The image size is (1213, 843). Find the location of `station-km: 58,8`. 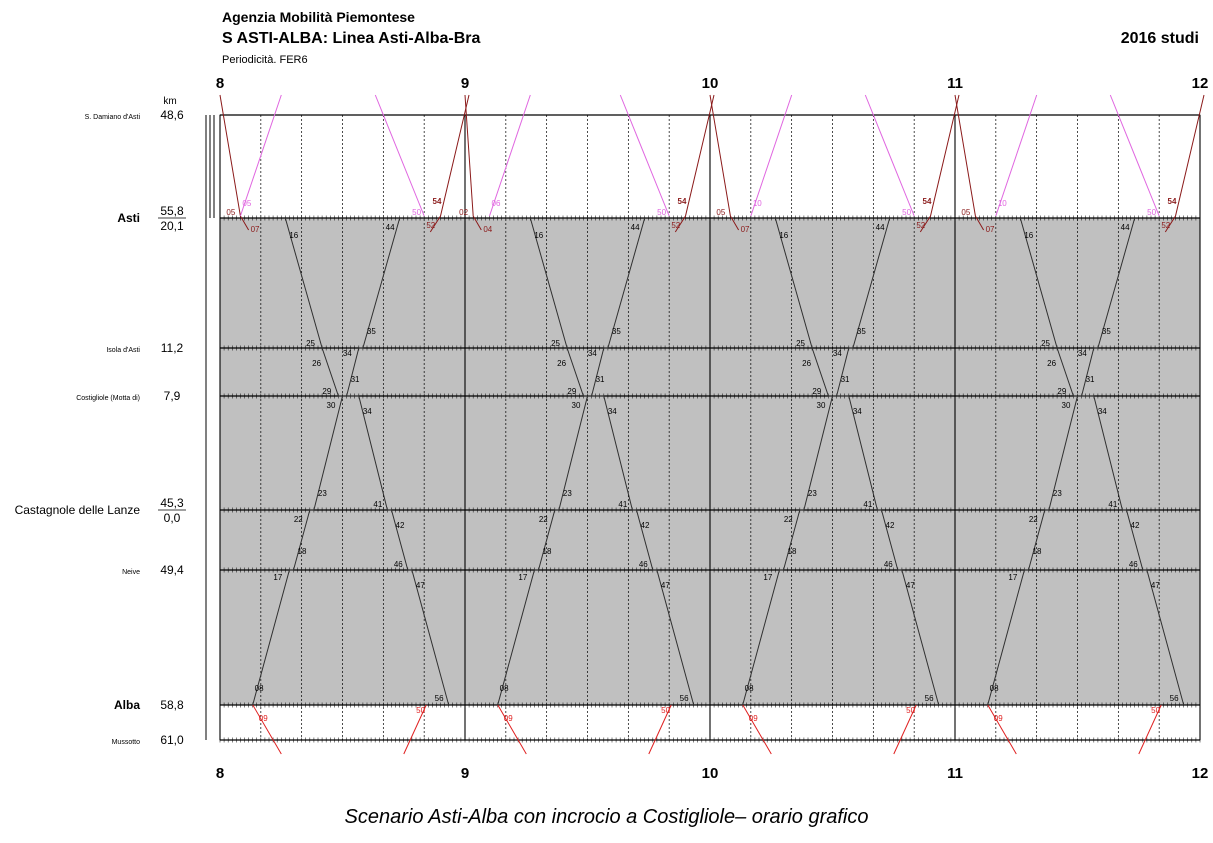

station-km: 58,8 is located at coordinates (172, 705).